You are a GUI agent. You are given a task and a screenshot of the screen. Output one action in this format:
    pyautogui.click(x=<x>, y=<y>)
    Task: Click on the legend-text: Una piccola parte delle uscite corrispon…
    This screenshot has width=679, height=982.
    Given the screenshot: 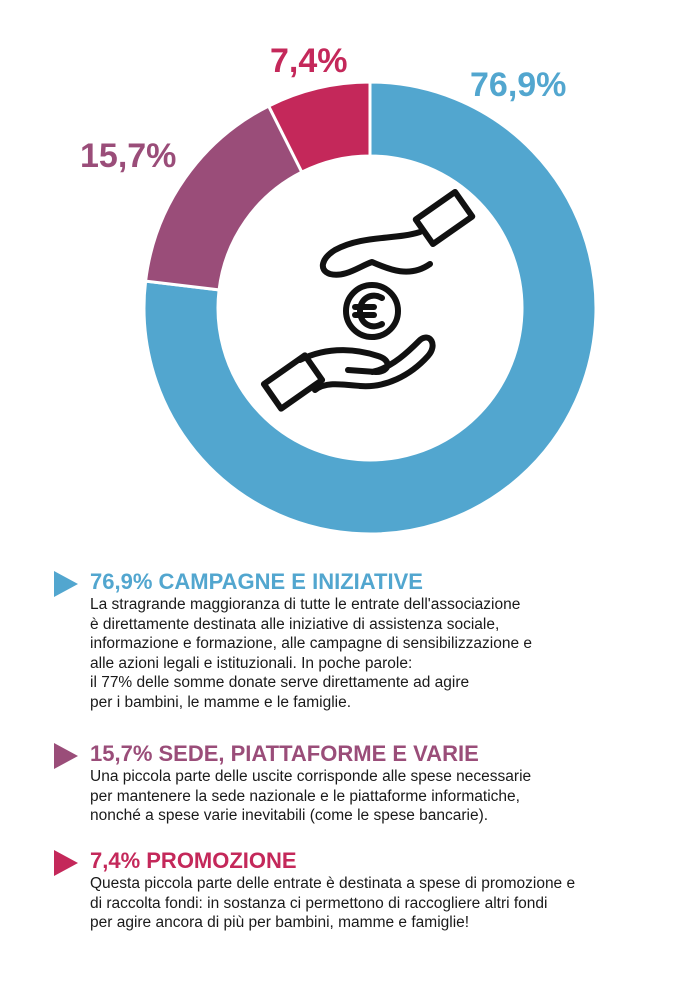 What is the action you would take?
    pyautogui.click(x=311, y=796)
    